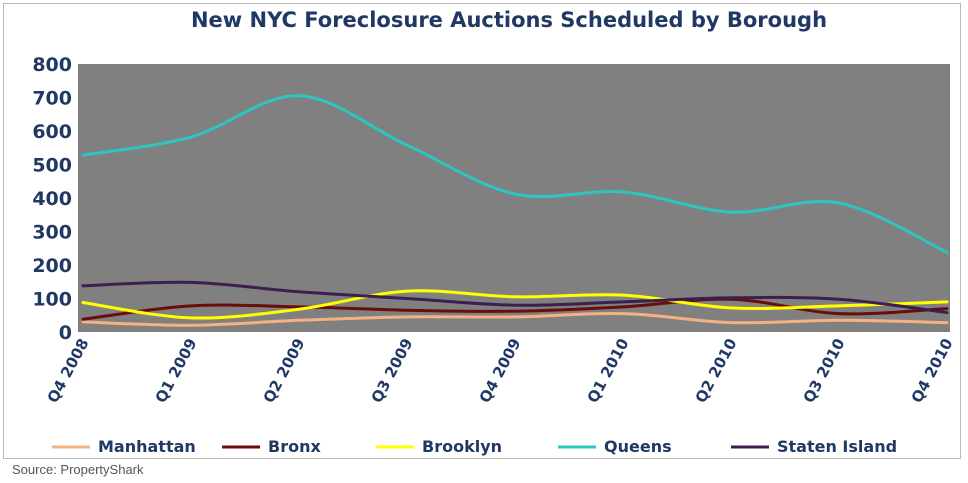 This screenshot has height=483, width=968. I want to click on series-line-staten-island, so click(515, 297).